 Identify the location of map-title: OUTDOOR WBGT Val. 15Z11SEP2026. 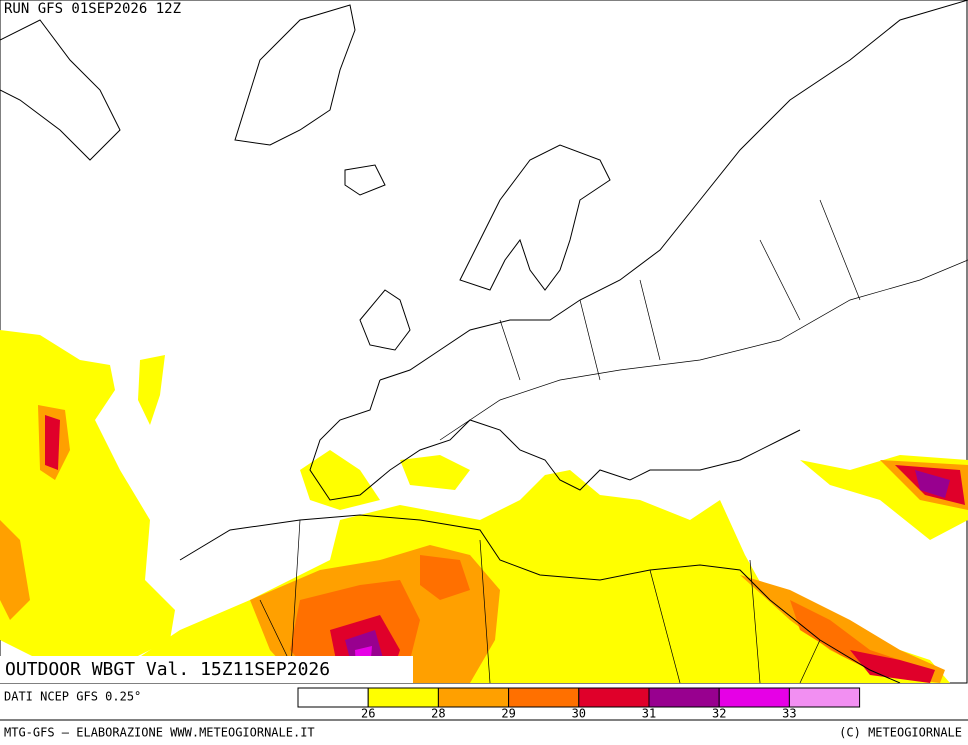
(167, 669).